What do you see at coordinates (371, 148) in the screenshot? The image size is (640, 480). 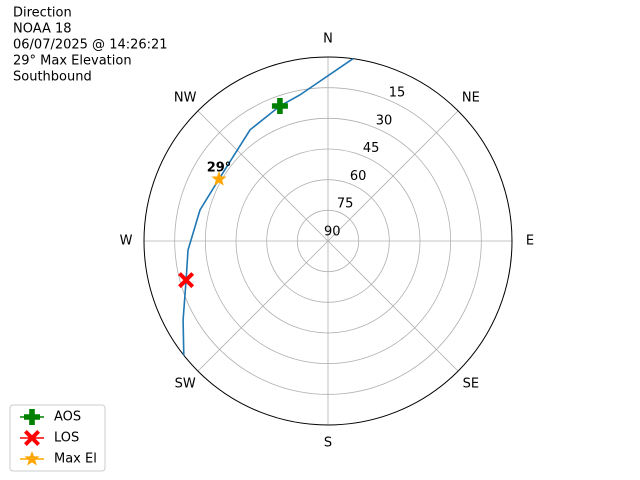 I see `r-tick-label: 45` at bounding box center [371, 148].